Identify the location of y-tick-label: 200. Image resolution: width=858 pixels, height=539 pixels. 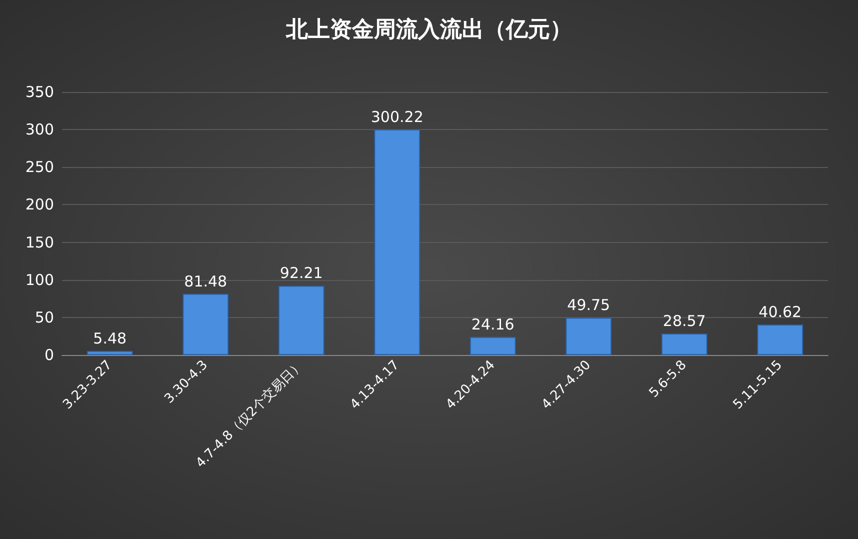
(39, 205).